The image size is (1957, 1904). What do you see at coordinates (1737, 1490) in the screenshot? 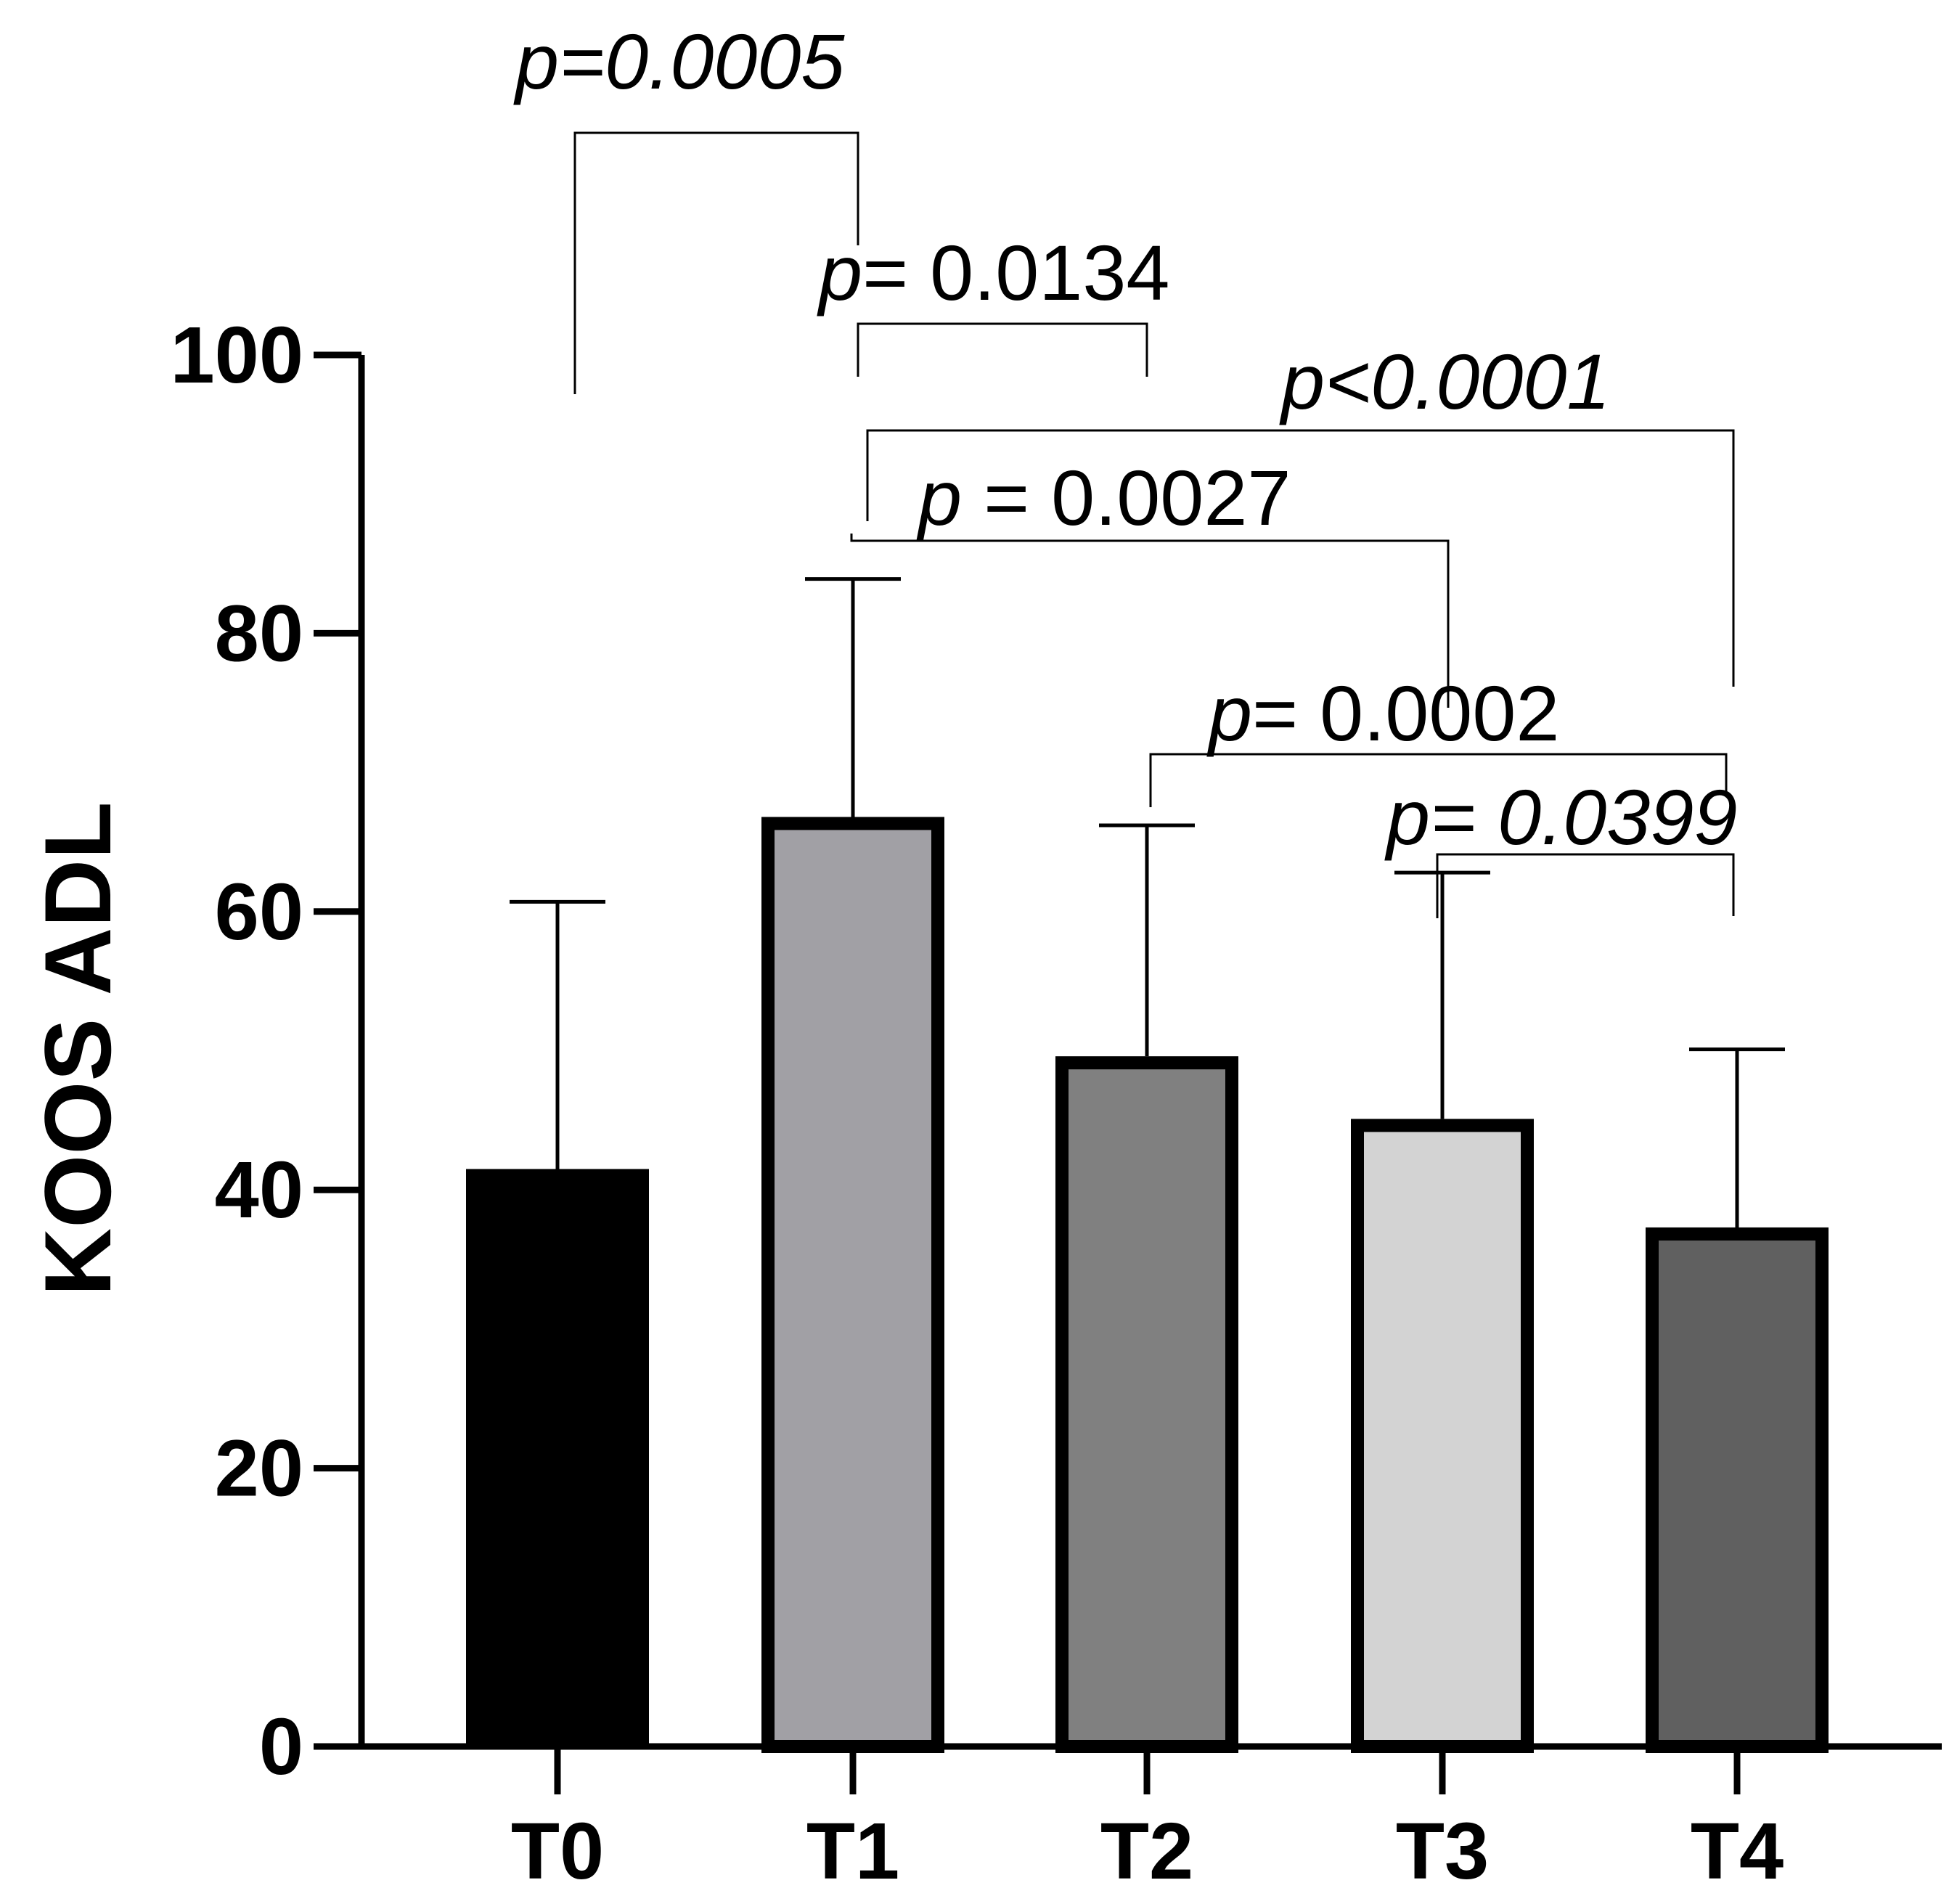
I see `bar-t4` at bounding box center [1737, 1490].